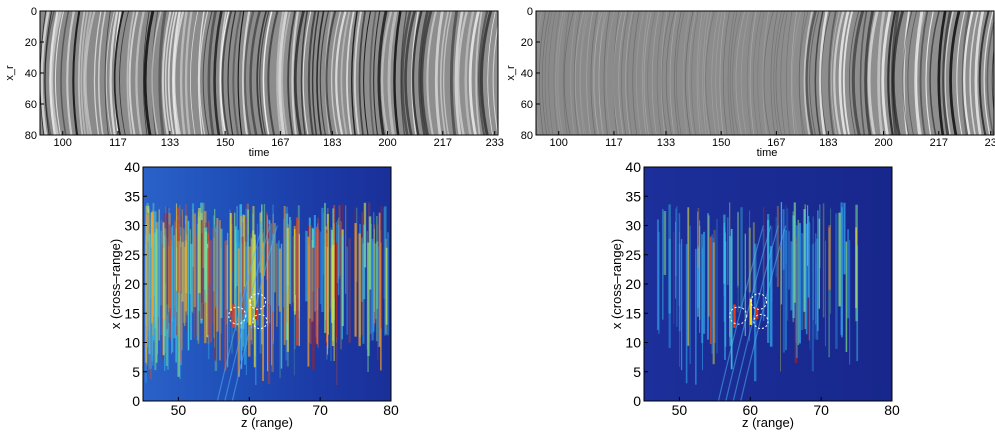 The height and width of the screenshot is (432, 995). I want to click on y-tick-label: 80, so click(31, 136).